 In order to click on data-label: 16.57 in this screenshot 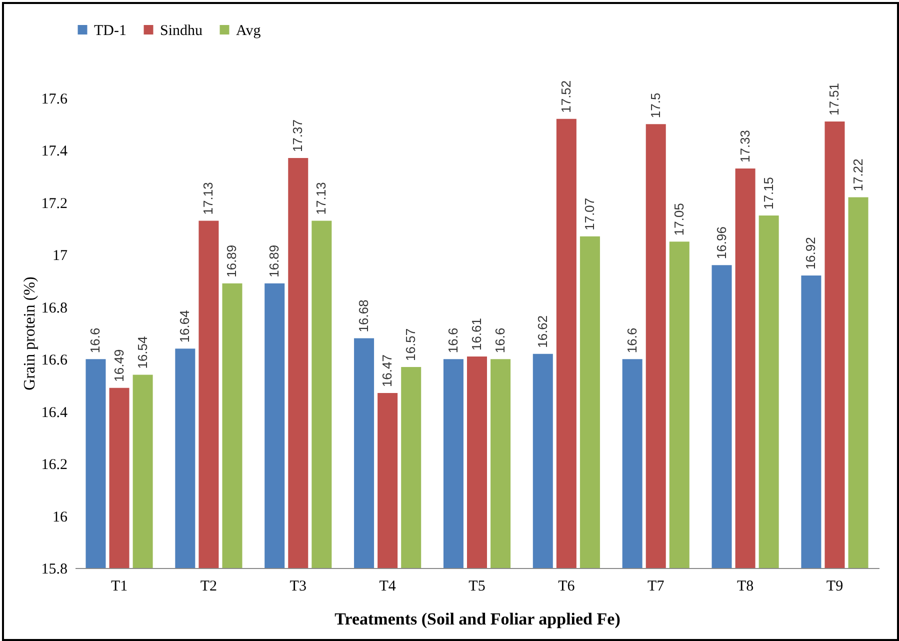, I will do `click(410, 344)`.